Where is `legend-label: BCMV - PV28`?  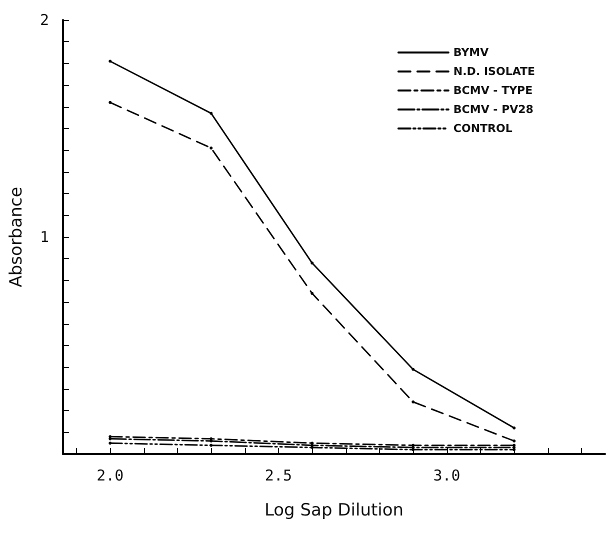
legend-label: BCMV - PV28 is located at coordinates (493, 109).